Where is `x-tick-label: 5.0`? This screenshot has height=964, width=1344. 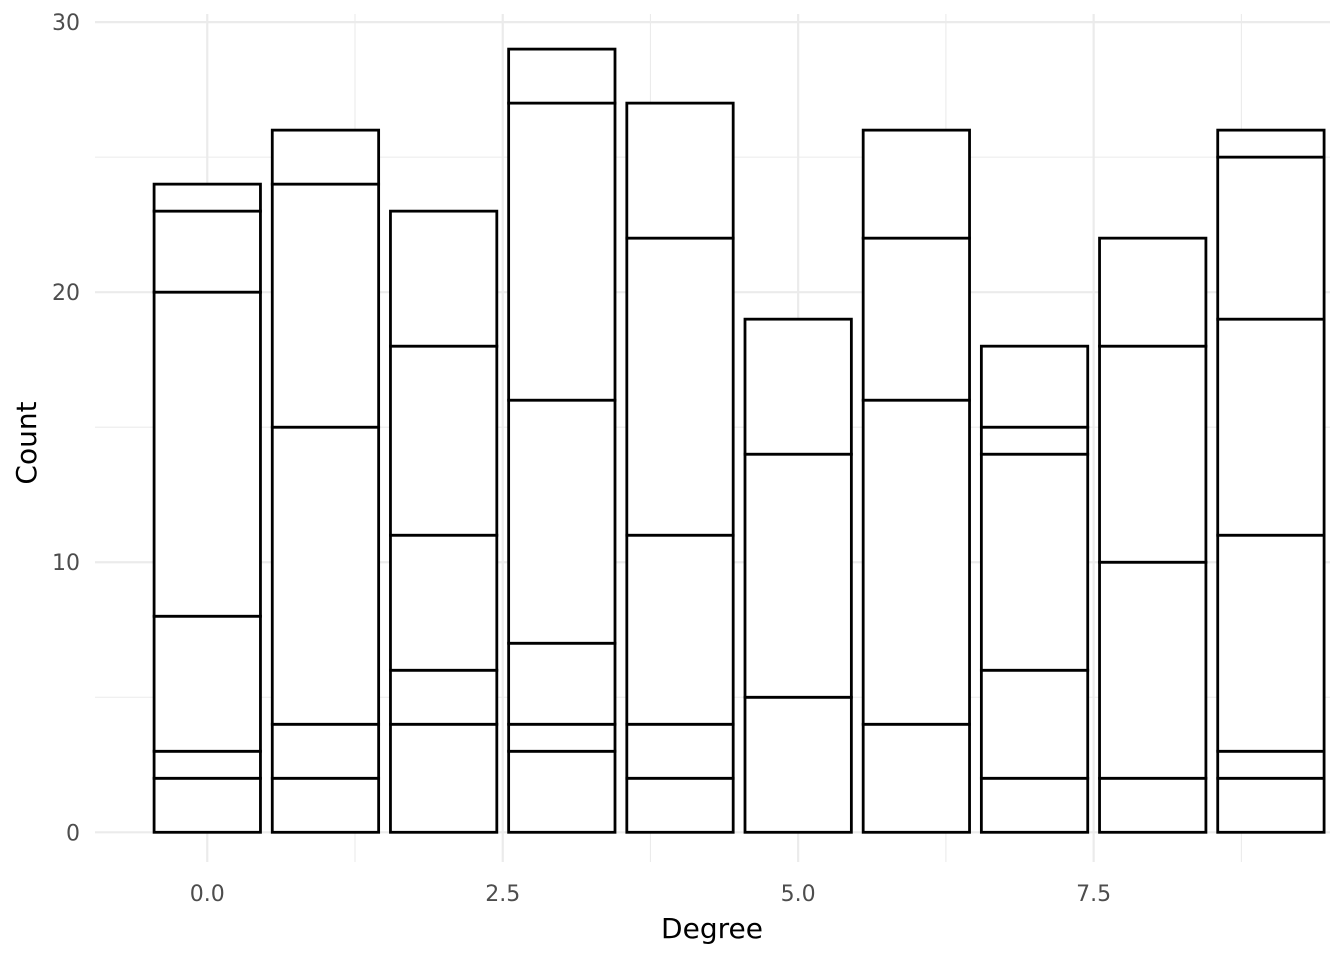
x-tick-label: 5.0 is located at coordinates (798, 894).